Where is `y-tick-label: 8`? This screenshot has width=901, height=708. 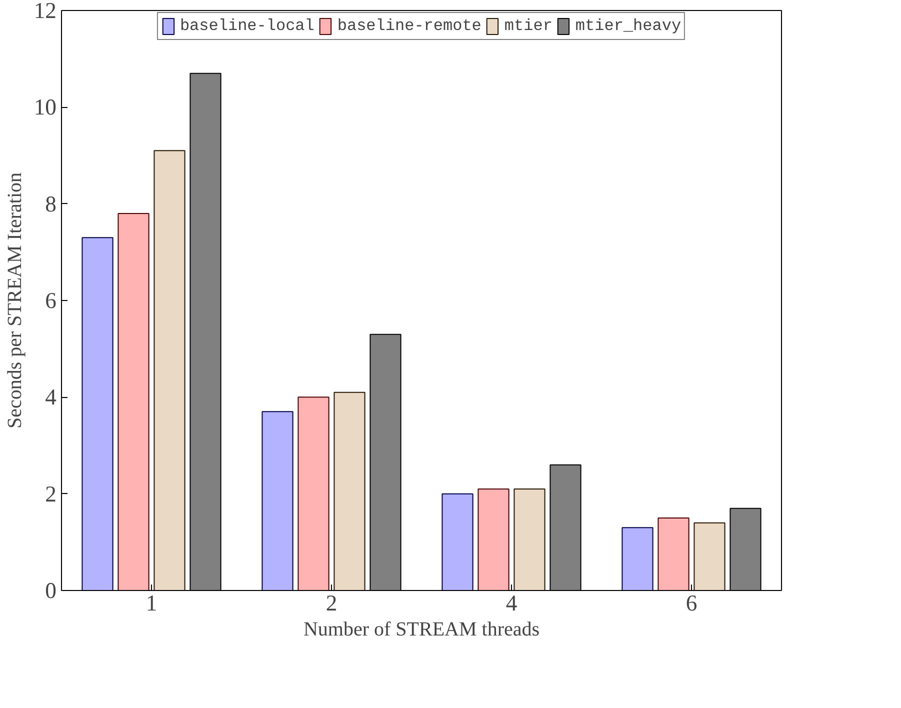
y-tick-label: 8 is located at coordinates (50, 203).